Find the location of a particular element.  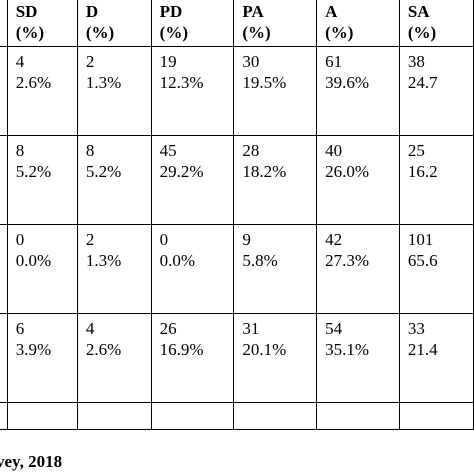

percent-value: 27.3% is located at coordinates (347, 260).